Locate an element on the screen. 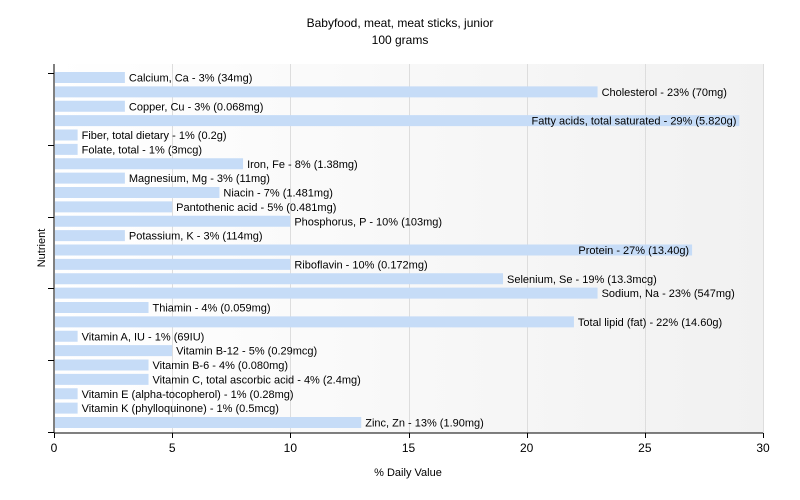  bar-label: Vitamin K (phylloquinone) - 1% (0.5mcg) is located at coordinates (180, 409).